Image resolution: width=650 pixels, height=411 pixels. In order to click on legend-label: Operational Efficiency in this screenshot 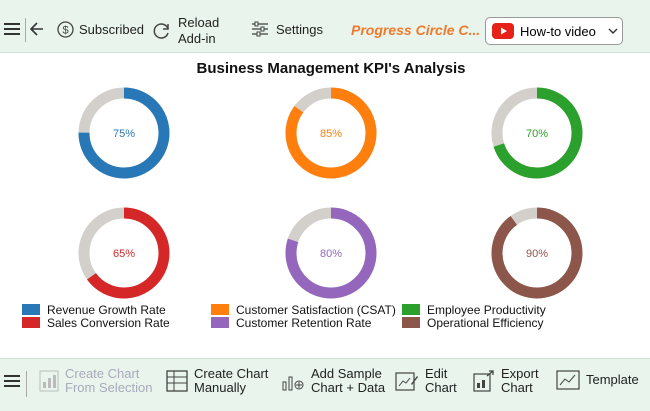, I will do `click(485, 323)`.